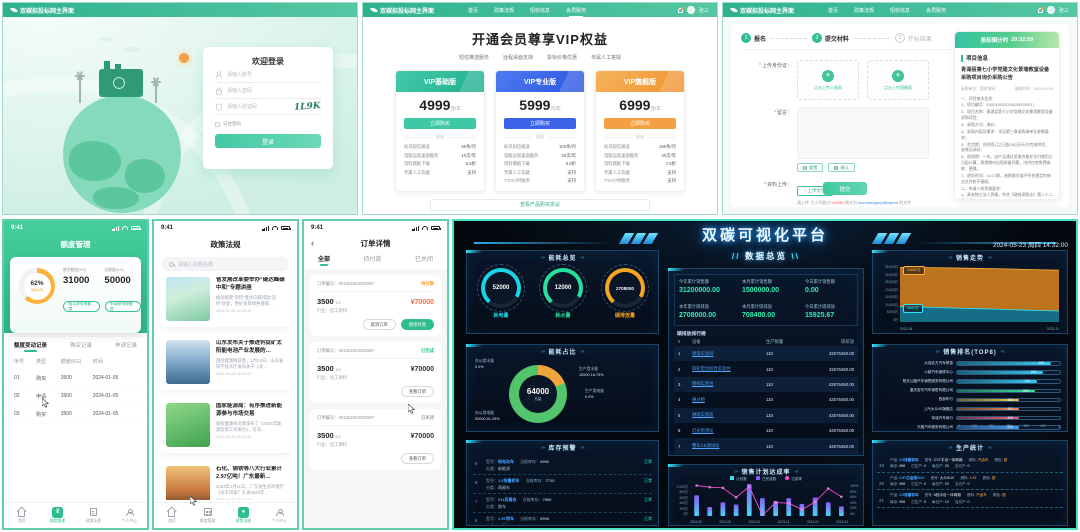  What do you see at coordinates (810, 167) in the screenshot?
I see `reset-button: 重置` at bounding box center [810, 167].